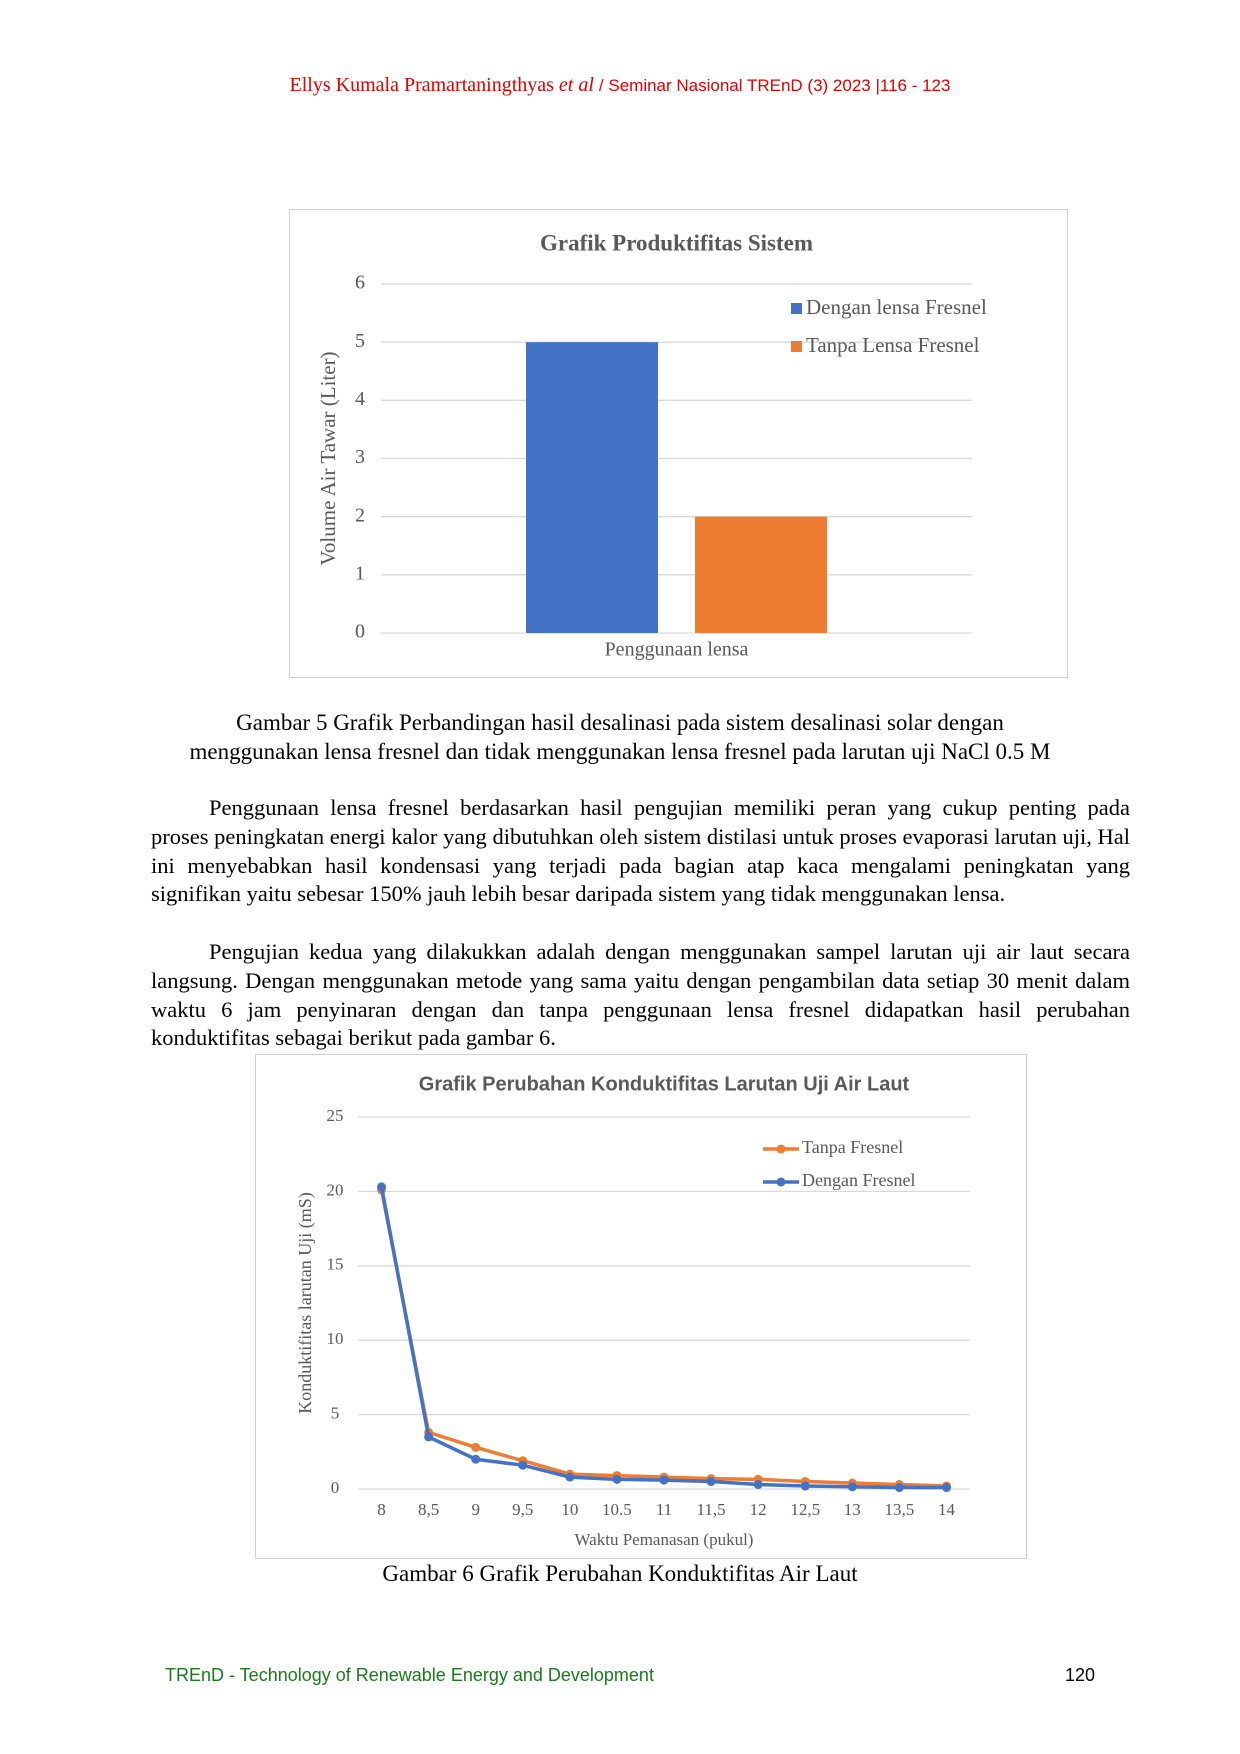  What do you see at coordinates (947, 1509) in the screenshot?
I see `x-tick-label: 14` at bounding box center [947, 1509].